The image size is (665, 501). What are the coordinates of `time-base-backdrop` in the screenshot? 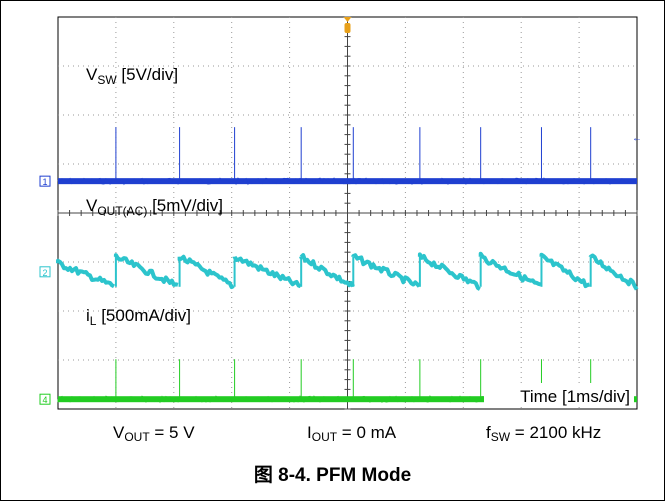 It's located at (559, 395).